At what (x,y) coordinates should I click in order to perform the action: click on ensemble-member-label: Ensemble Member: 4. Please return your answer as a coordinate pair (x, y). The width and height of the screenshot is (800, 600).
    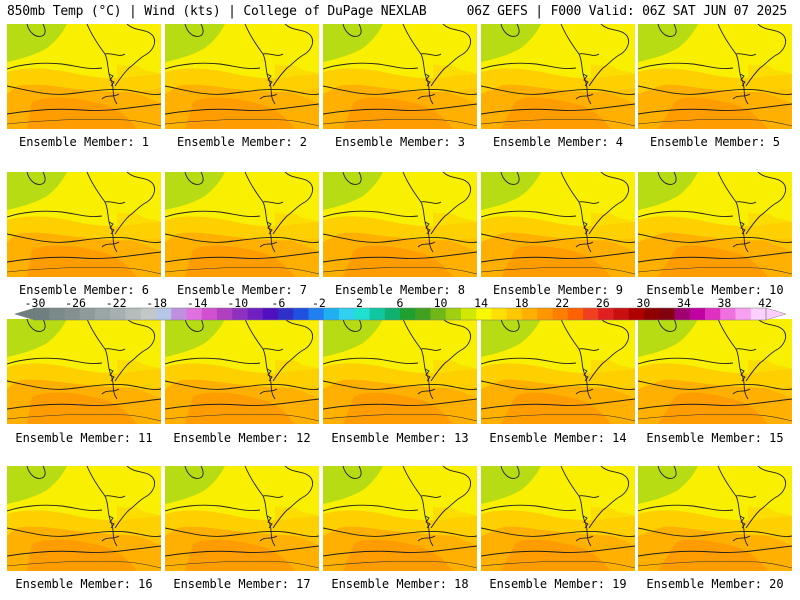
    Looking at the image, I should click on (558, 142).